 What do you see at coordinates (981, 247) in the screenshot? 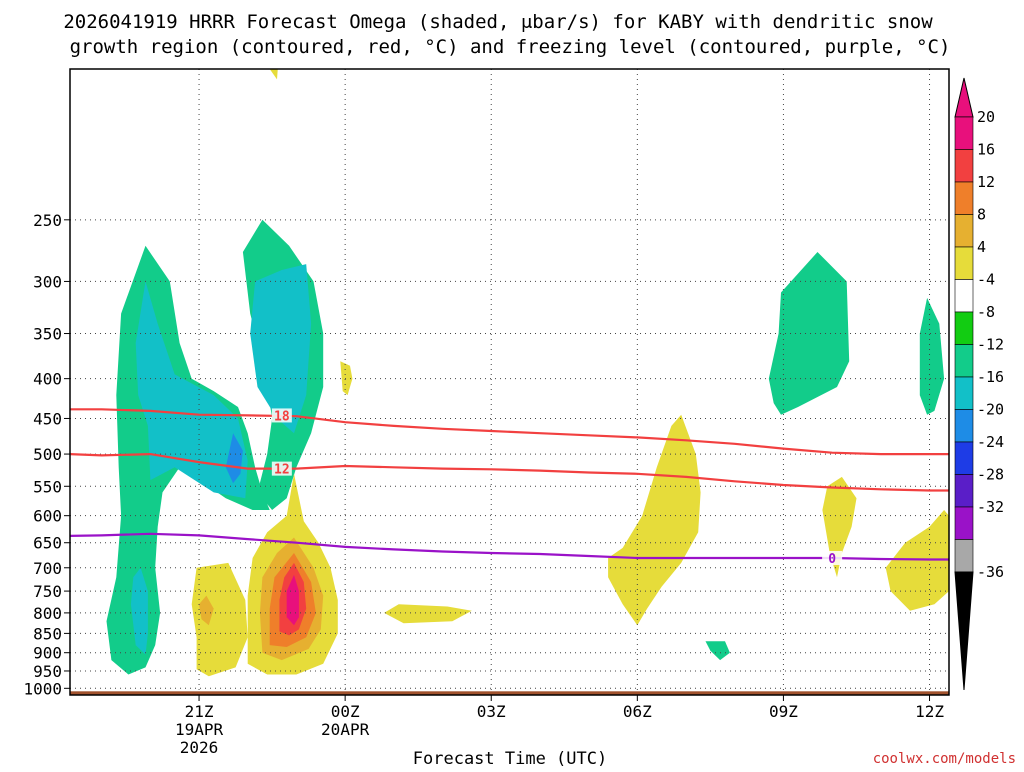
I see `colorbar-label-4: 4` at bounding box center [981, 247].